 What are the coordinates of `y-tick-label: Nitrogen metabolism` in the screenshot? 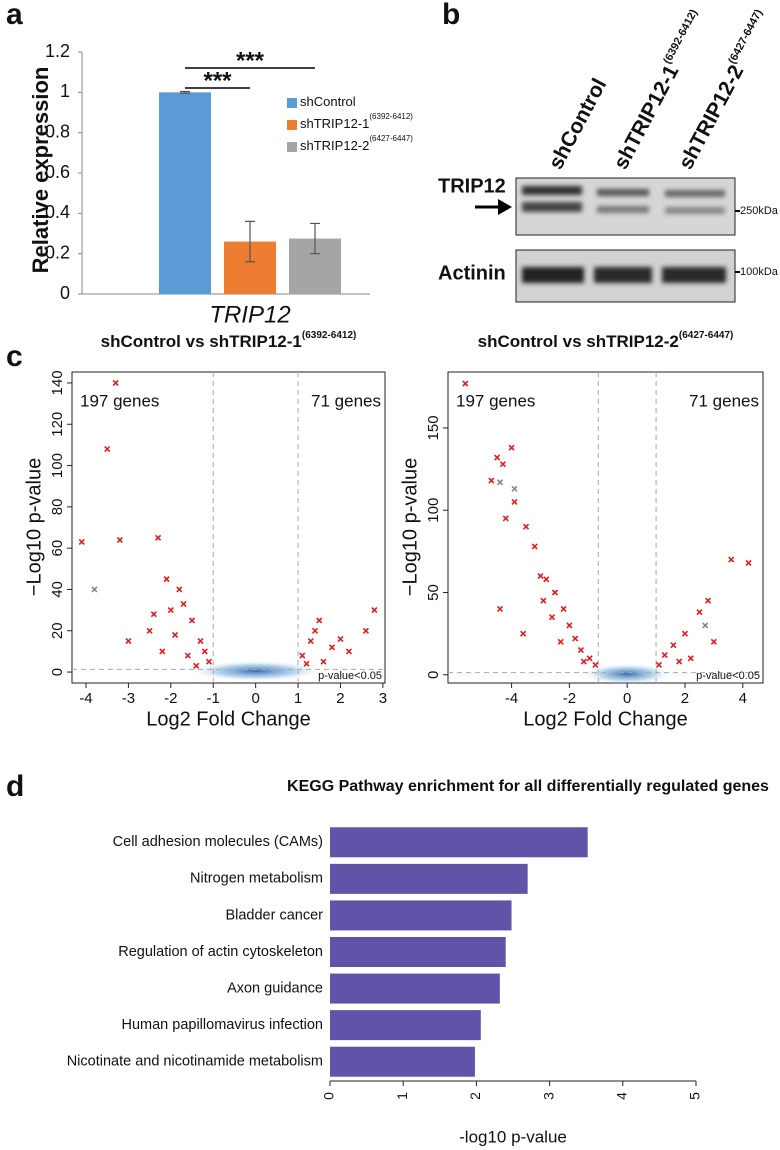 It's located at (256, 879).